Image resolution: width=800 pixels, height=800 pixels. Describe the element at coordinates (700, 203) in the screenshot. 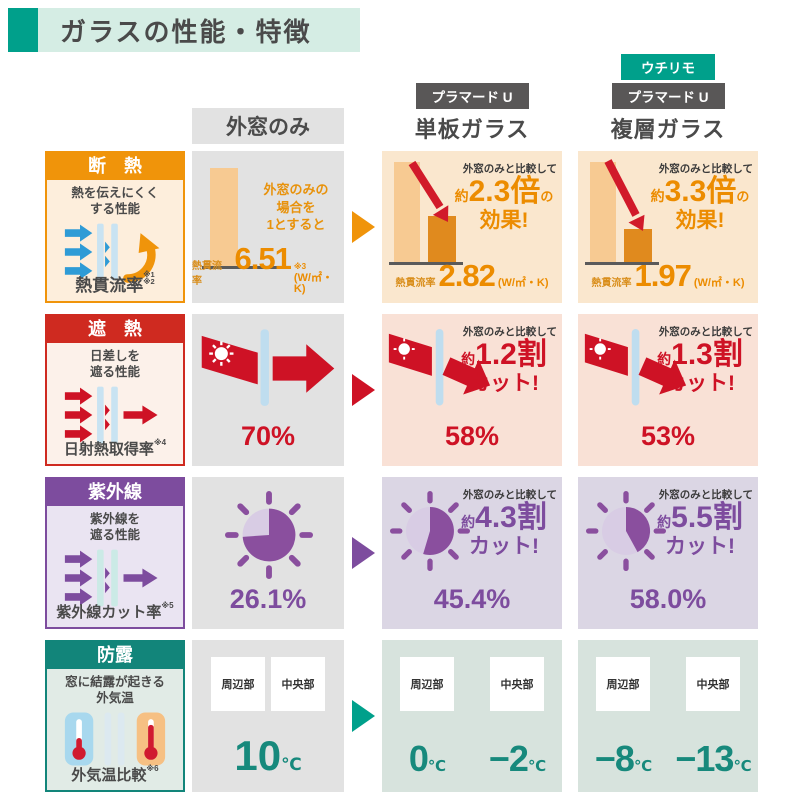

I see `effect-highlight: 約3.3倍の 効果!` at that location.